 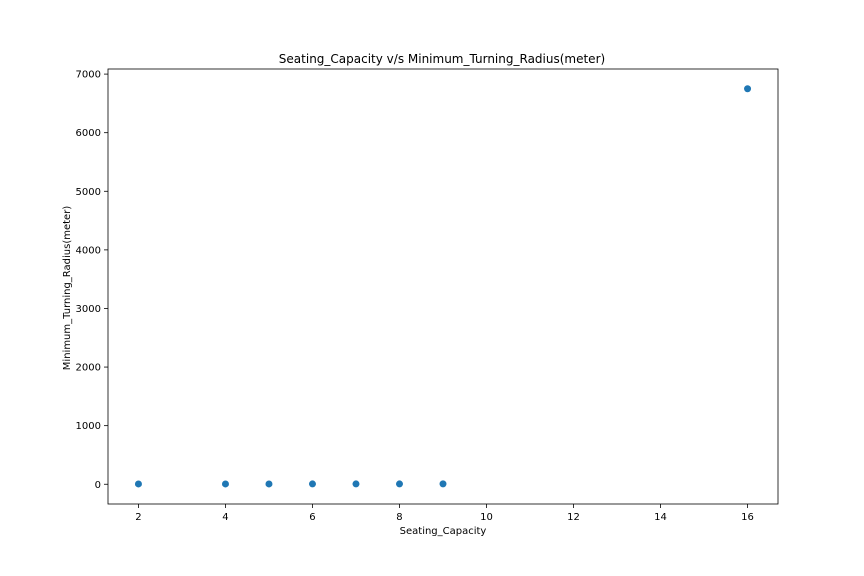 What do you see at coordinates (88, 133) in the screenshot?
I see `y-tick-label: 6000` at bounding box center [88, 133].